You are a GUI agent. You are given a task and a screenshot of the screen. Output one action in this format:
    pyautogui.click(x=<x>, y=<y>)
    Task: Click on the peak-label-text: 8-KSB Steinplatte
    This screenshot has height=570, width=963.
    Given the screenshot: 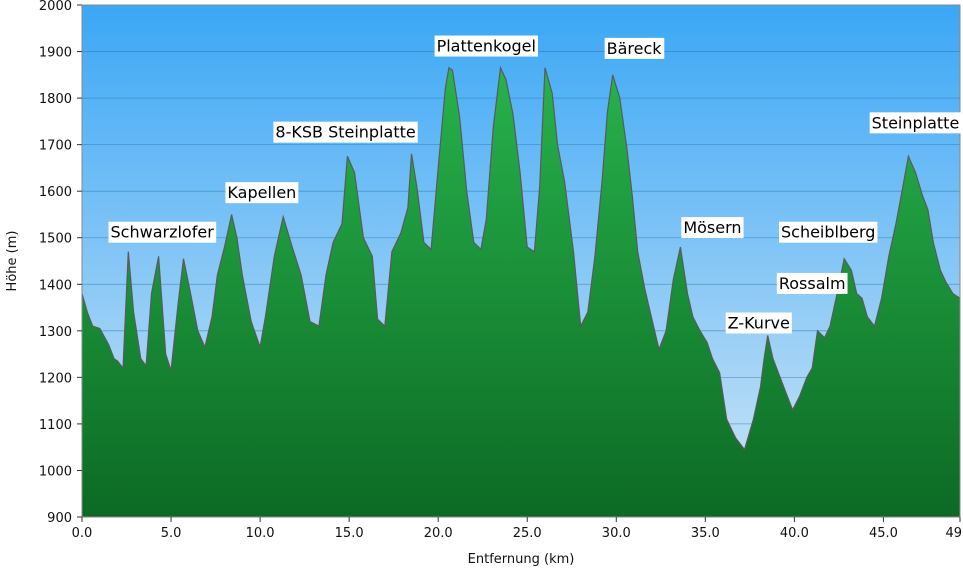 What is the action you would take?
    pyautogui.click(x=345, y=132)
    